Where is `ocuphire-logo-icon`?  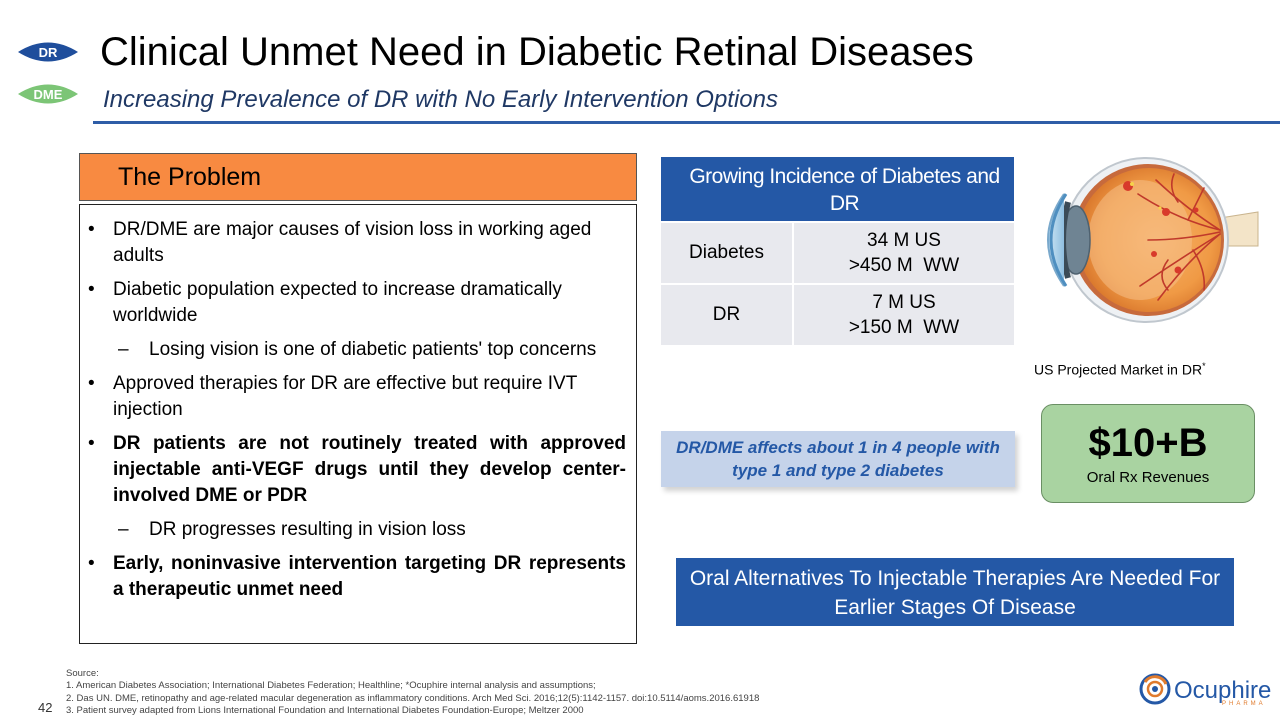 ocuphire-logo-icon is located at coordinates (1155, 689).